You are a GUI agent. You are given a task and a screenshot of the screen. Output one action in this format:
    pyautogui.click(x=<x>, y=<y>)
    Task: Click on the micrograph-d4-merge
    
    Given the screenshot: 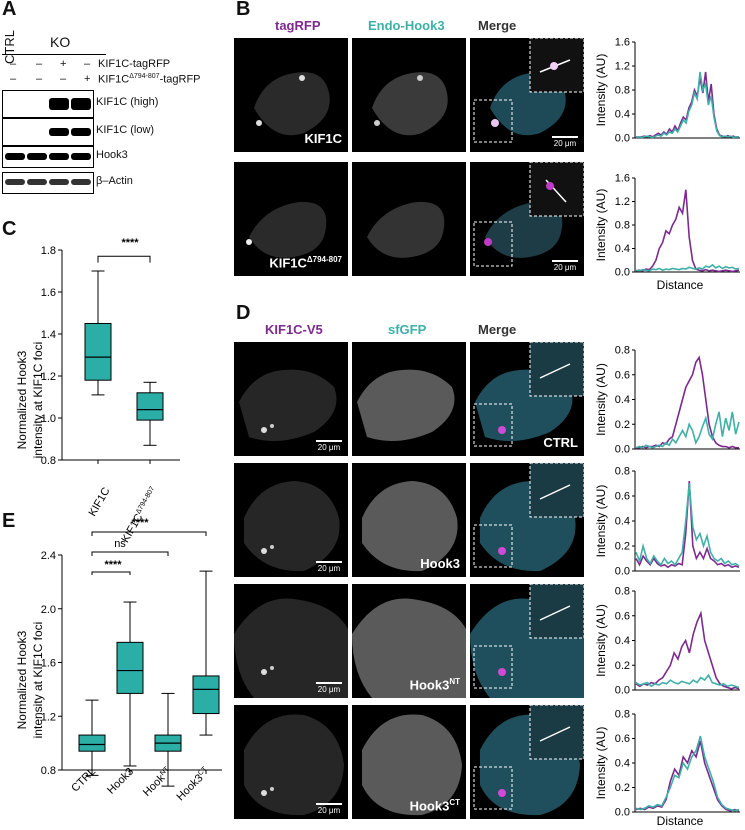 What is the action you would take?
    pyautogui.click(x=527, y=762)
    